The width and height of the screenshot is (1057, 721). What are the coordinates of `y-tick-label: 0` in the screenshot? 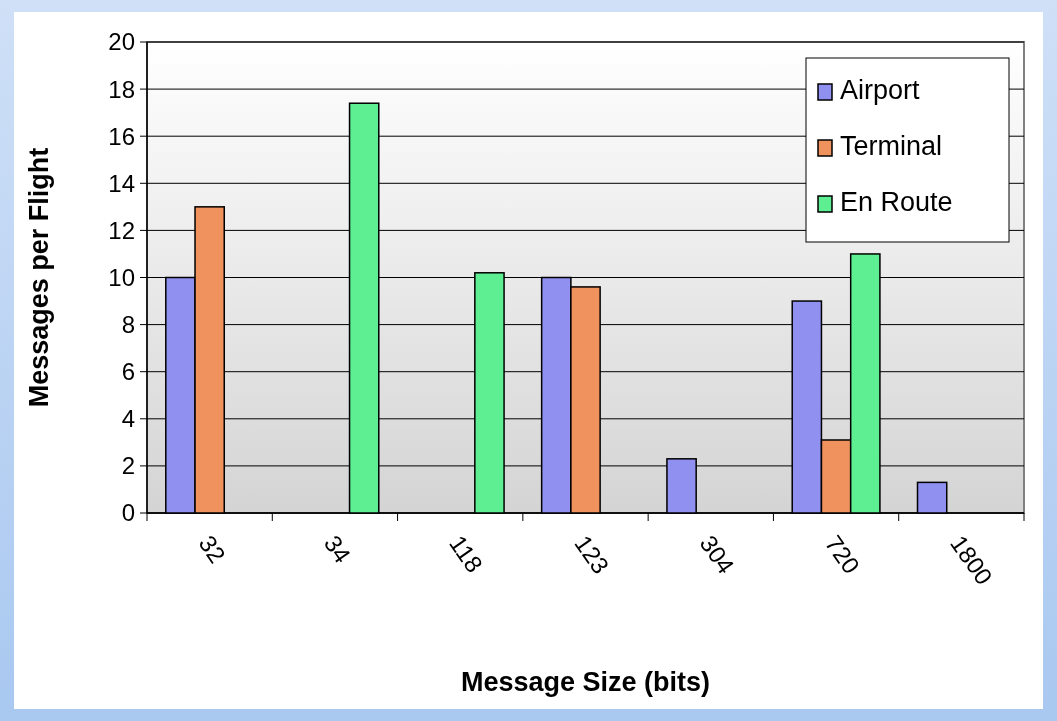 It's located at (128, 513).